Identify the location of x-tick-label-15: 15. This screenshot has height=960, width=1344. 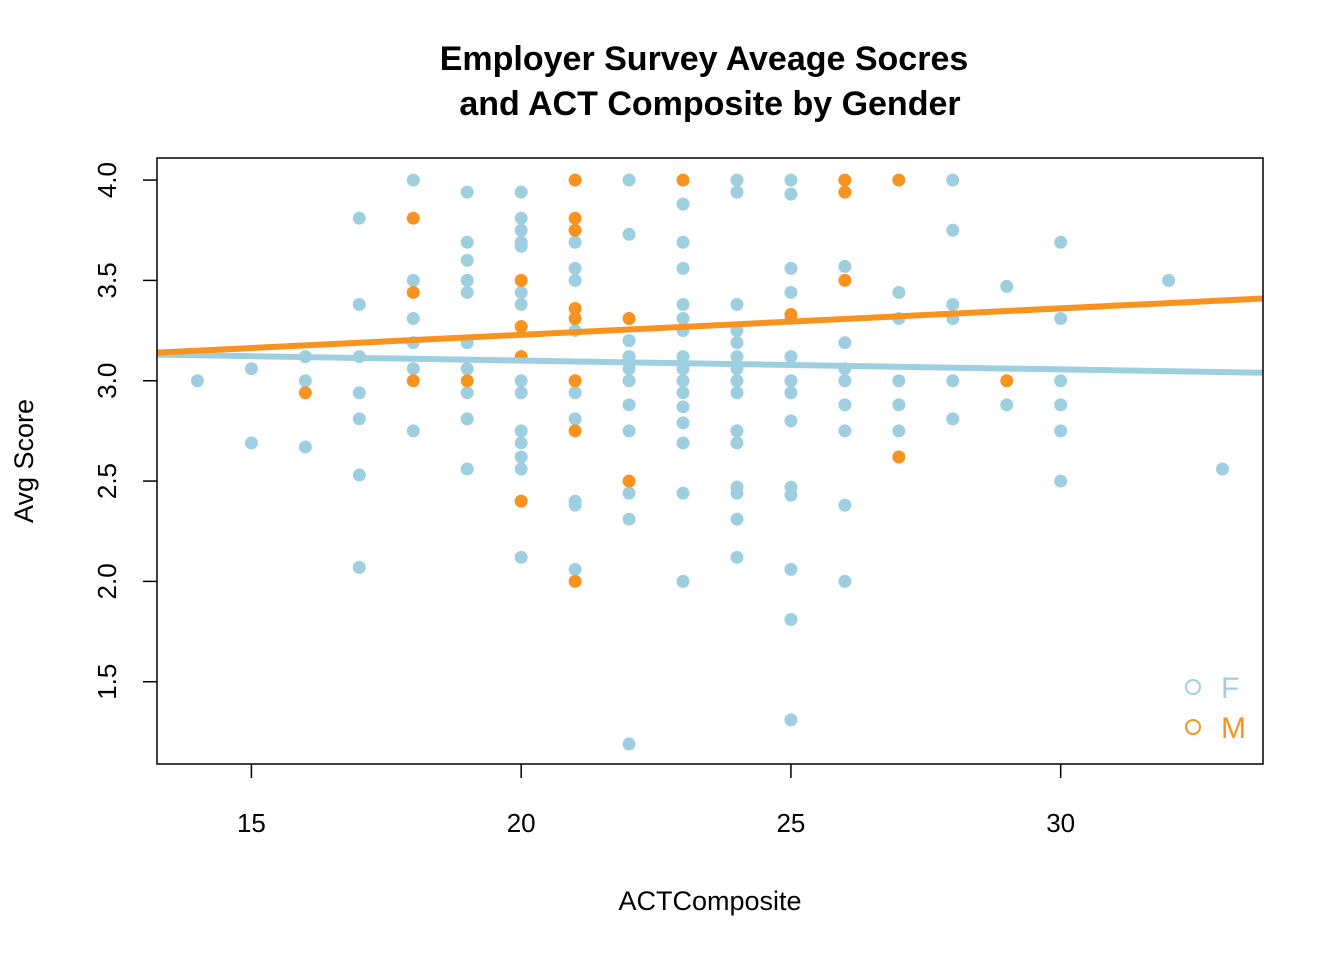
(251, 823).